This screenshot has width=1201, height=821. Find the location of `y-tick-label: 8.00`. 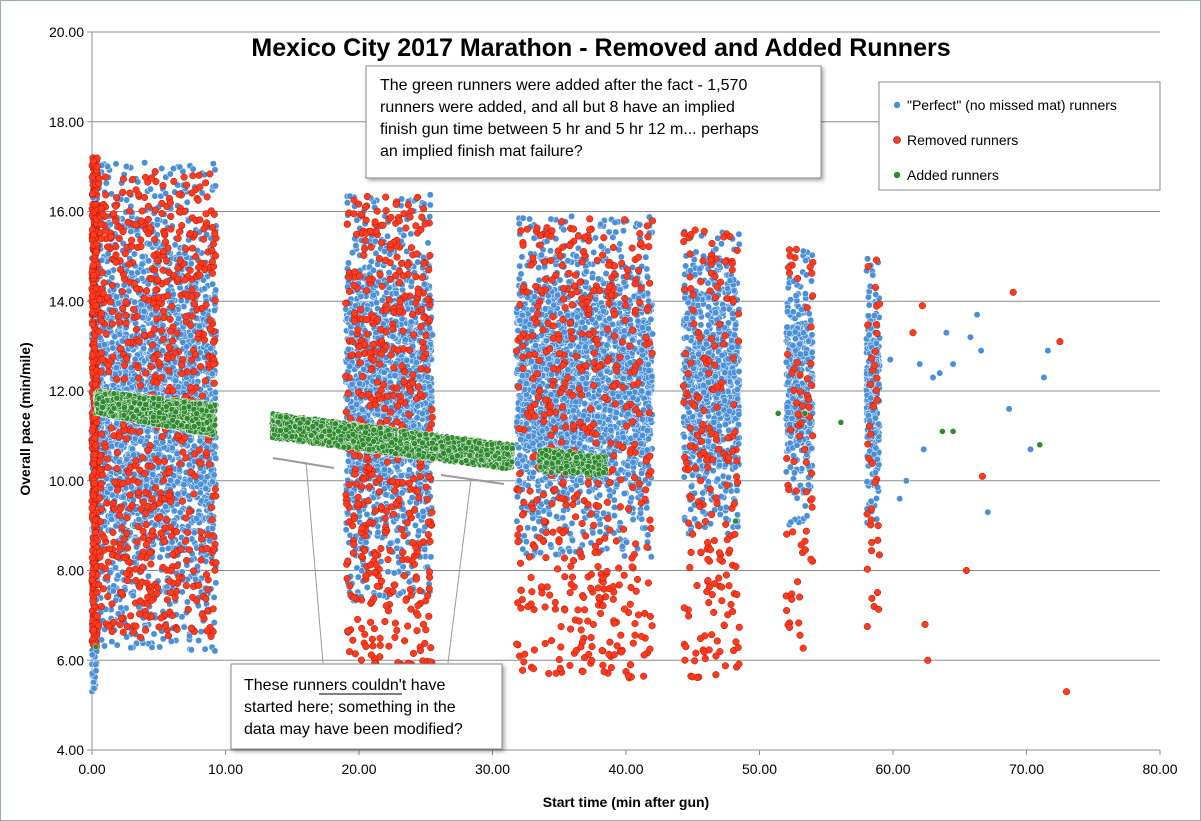

y-tick-label: 8.00 is located at coordinates (70, 571).